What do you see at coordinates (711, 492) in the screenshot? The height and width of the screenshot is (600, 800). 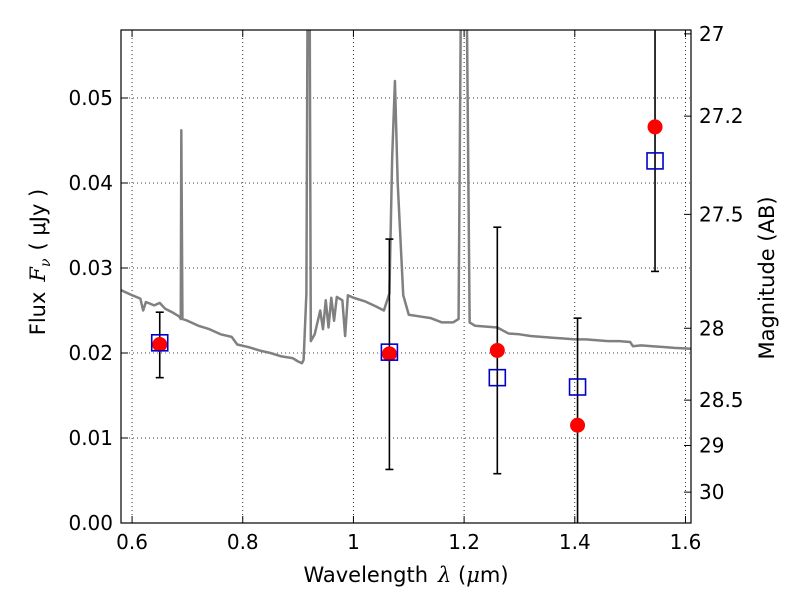 I see `y2-tick-label: 30` at bounding box center [711, 492].